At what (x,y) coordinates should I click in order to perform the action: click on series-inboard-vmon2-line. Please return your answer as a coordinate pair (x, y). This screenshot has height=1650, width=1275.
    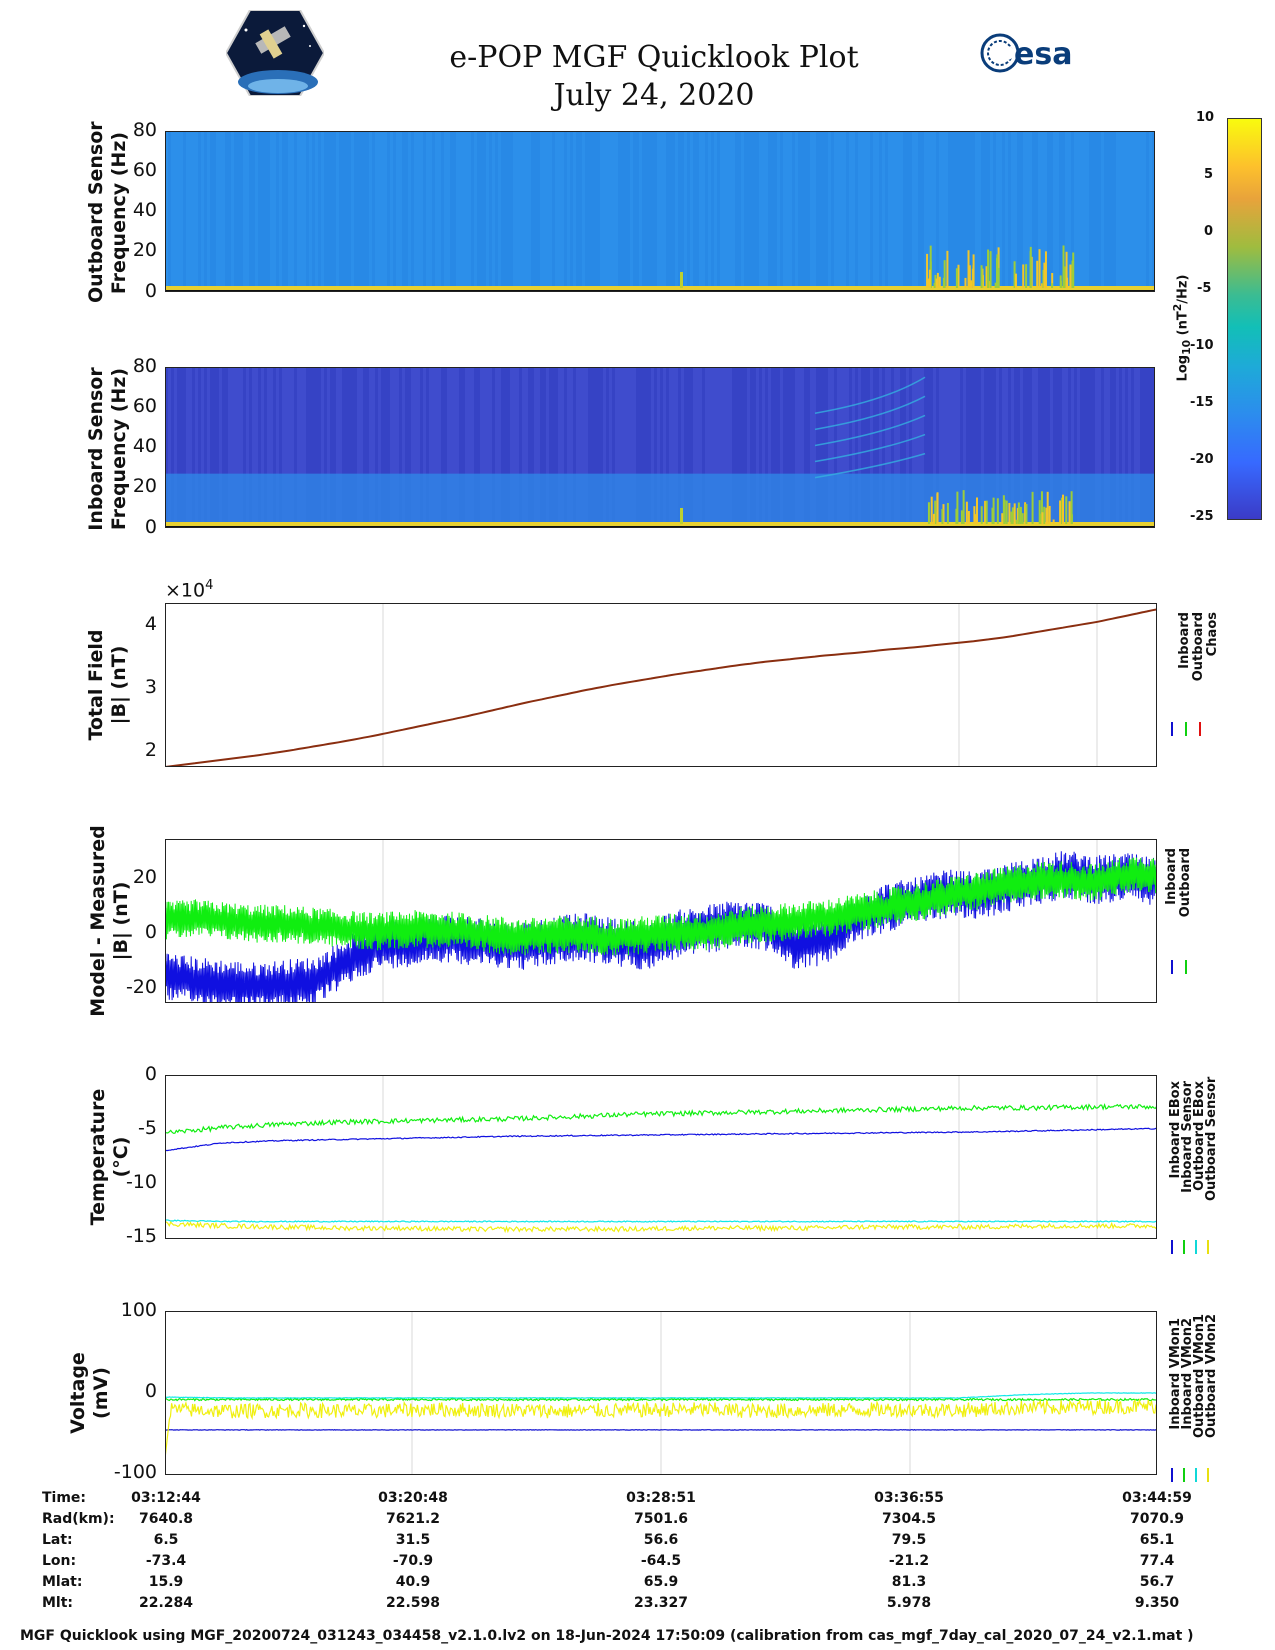
    Looking at the image, I should click on (661, 1399).